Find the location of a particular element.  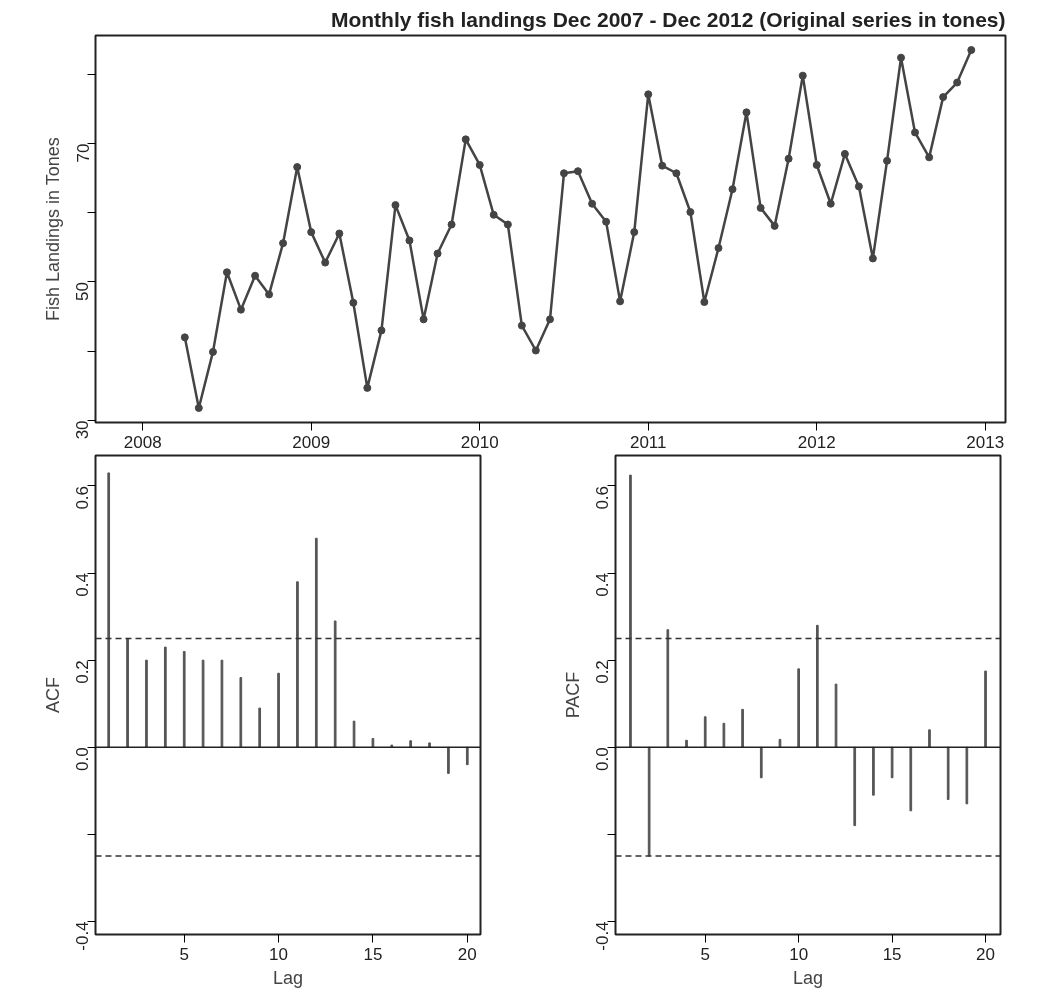

x-tick-label: 2013 is located at coordinates (985, 442).